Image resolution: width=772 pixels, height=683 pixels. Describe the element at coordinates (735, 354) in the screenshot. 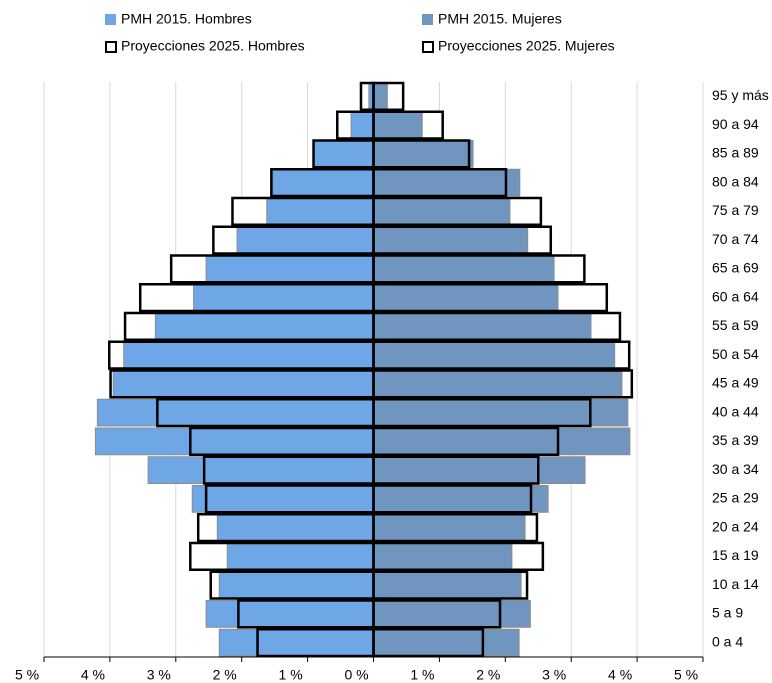

I see `category-label: 50 a 54` at that location.